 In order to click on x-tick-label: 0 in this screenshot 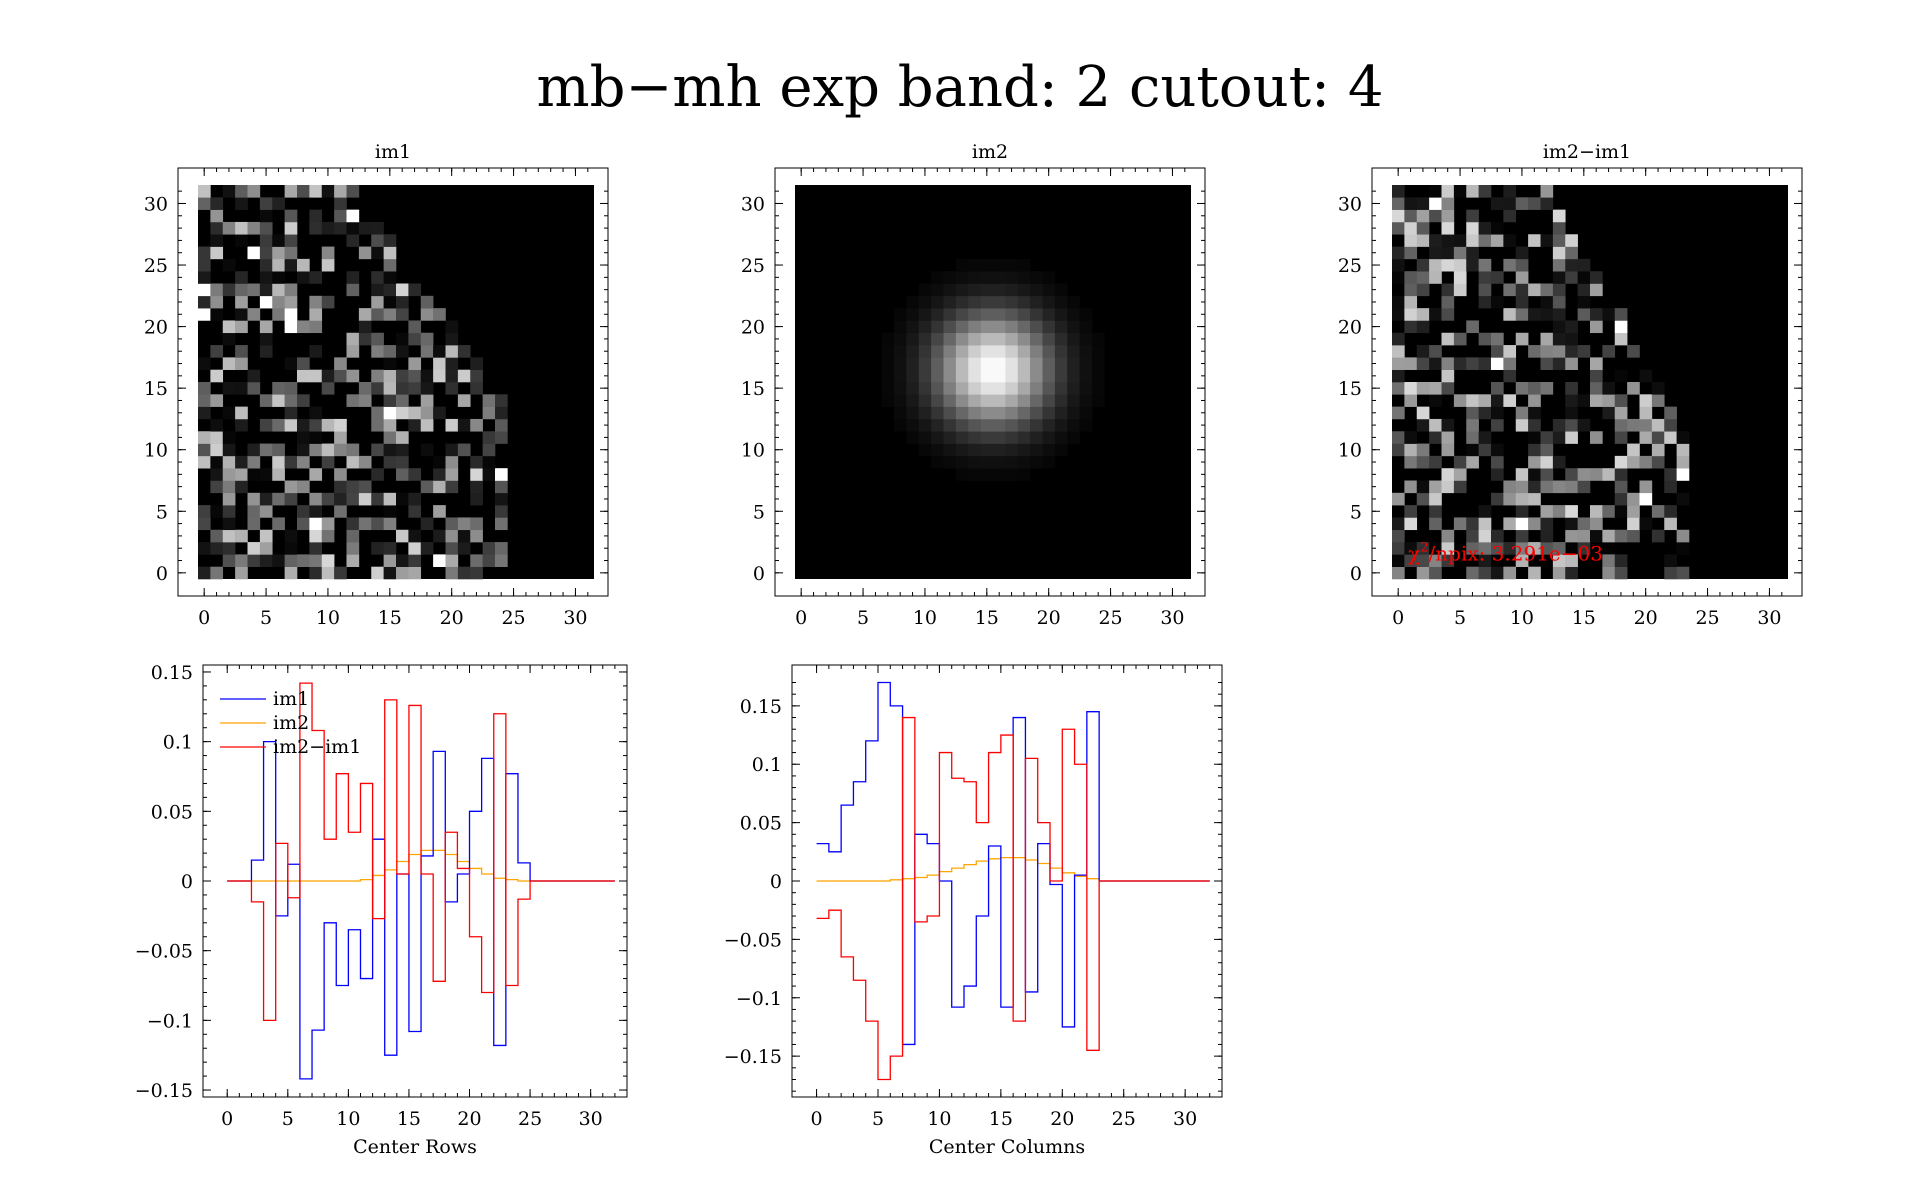, I will do `click(227, 1119)`.